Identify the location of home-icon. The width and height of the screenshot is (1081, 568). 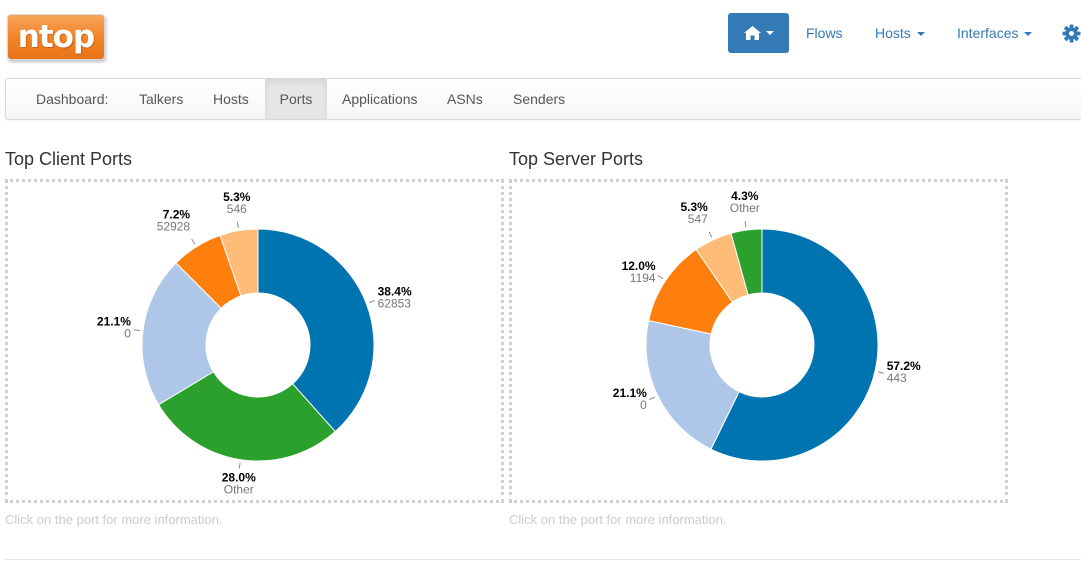
(752, 33).